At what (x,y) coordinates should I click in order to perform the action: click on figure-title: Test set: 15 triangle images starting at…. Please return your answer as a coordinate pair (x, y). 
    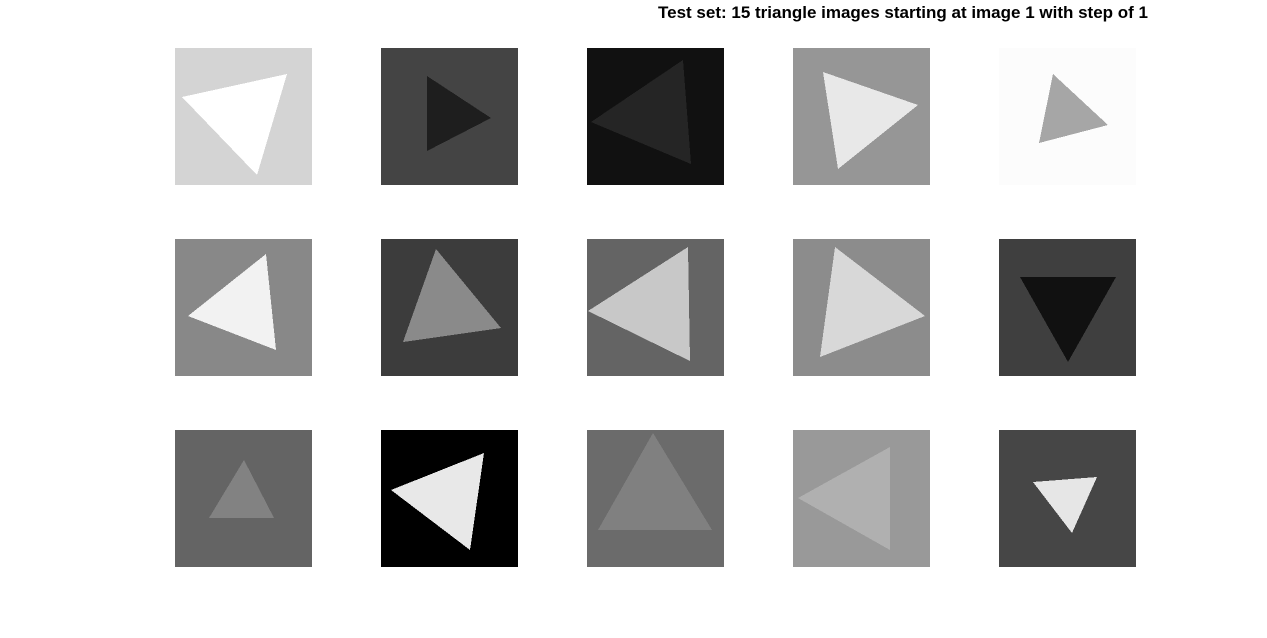
    Looking at the image, I should click on (903, 12).